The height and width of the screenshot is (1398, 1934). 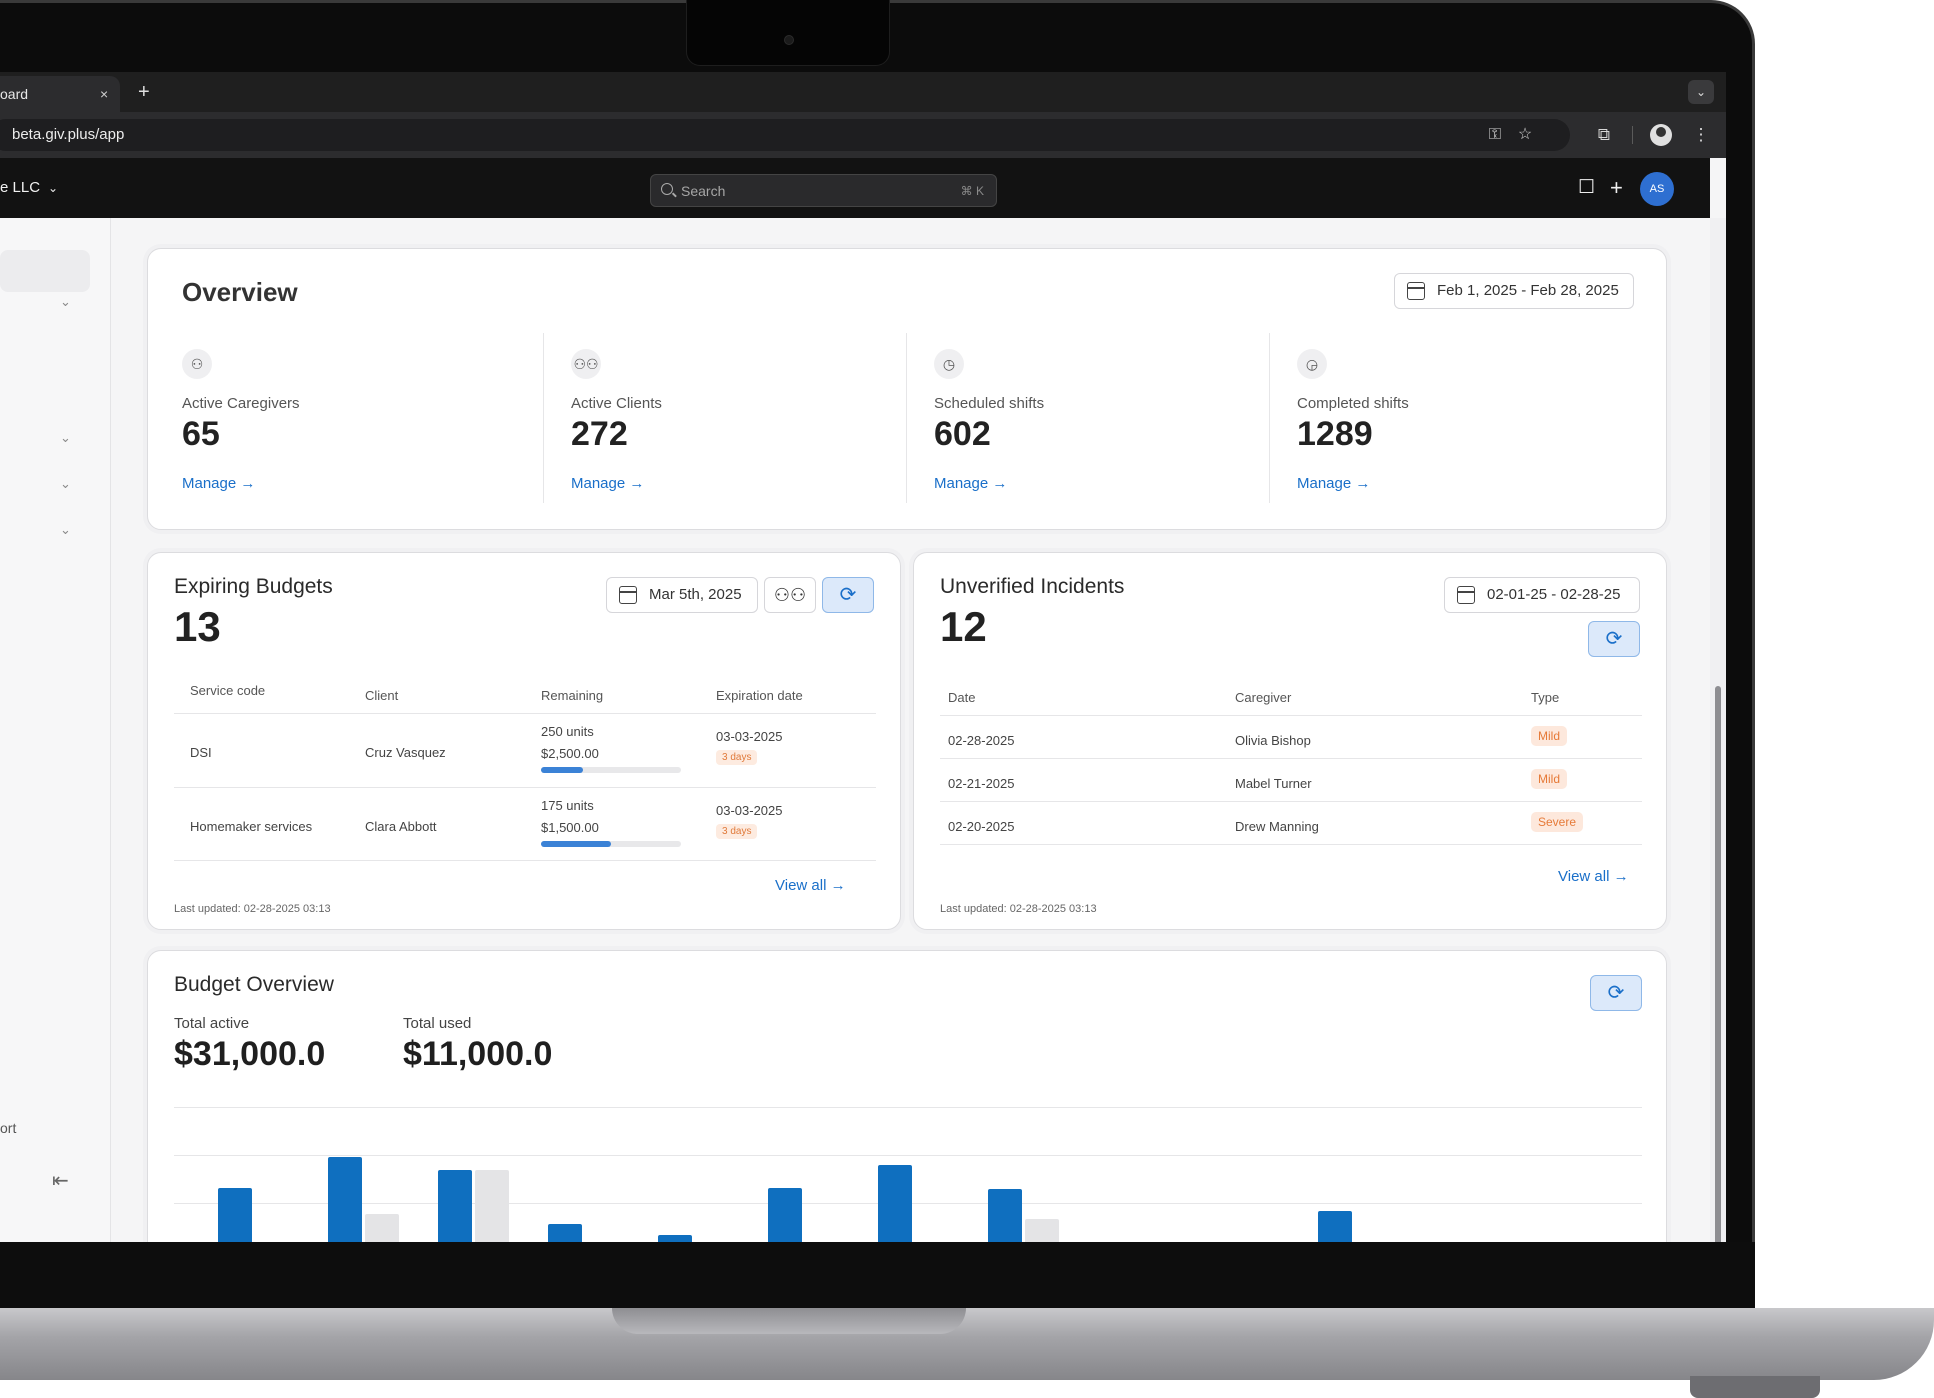 I want to click on scrollbar, so click(x=1718, y=730).